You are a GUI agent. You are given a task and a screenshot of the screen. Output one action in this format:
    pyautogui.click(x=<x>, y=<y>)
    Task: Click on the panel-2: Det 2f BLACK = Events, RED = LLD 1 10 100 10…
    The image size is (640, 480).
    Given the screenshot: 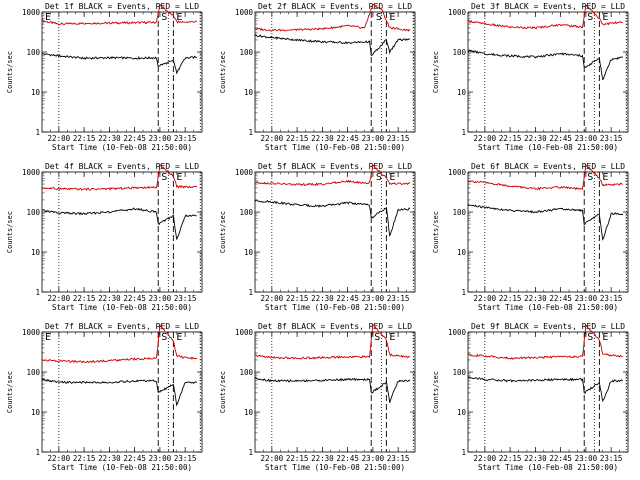 What is the action you would take?
    pyautogui.click(x=317, y=77)
    